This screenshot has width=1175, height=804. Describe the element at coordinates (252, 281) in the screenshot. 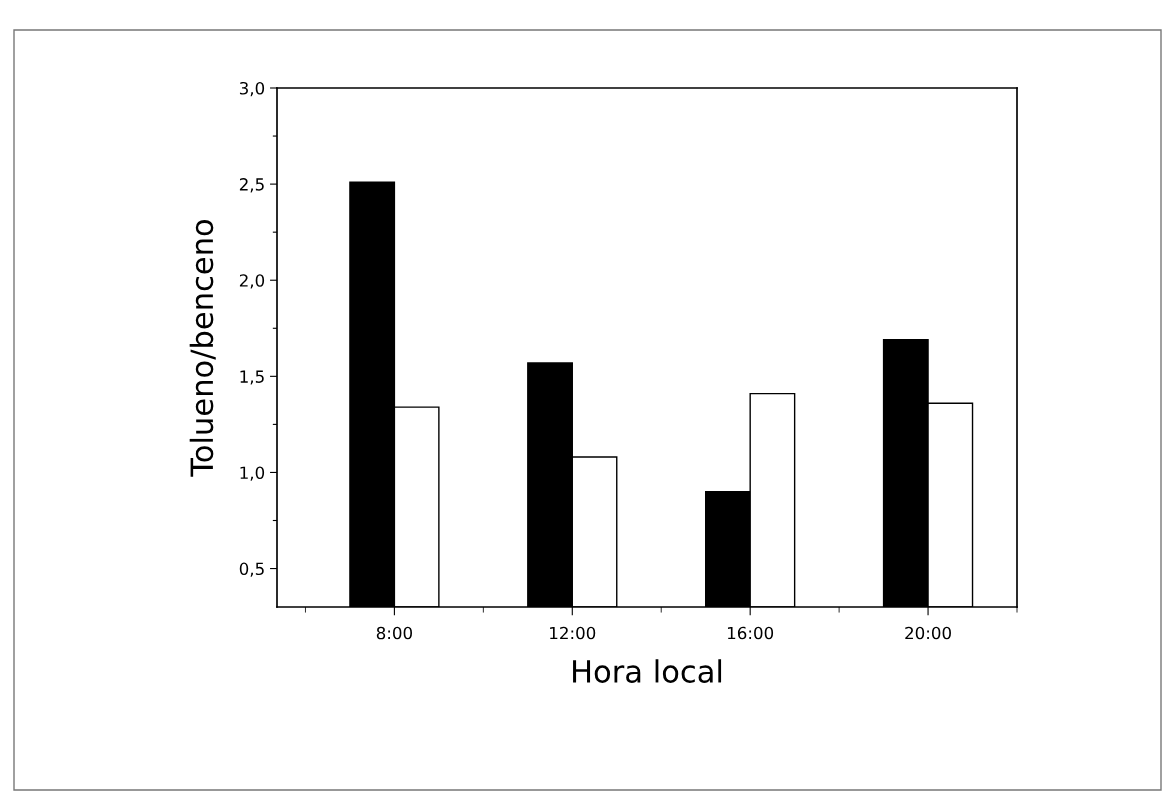

I see `y-tick-label: 2,0` at that location.